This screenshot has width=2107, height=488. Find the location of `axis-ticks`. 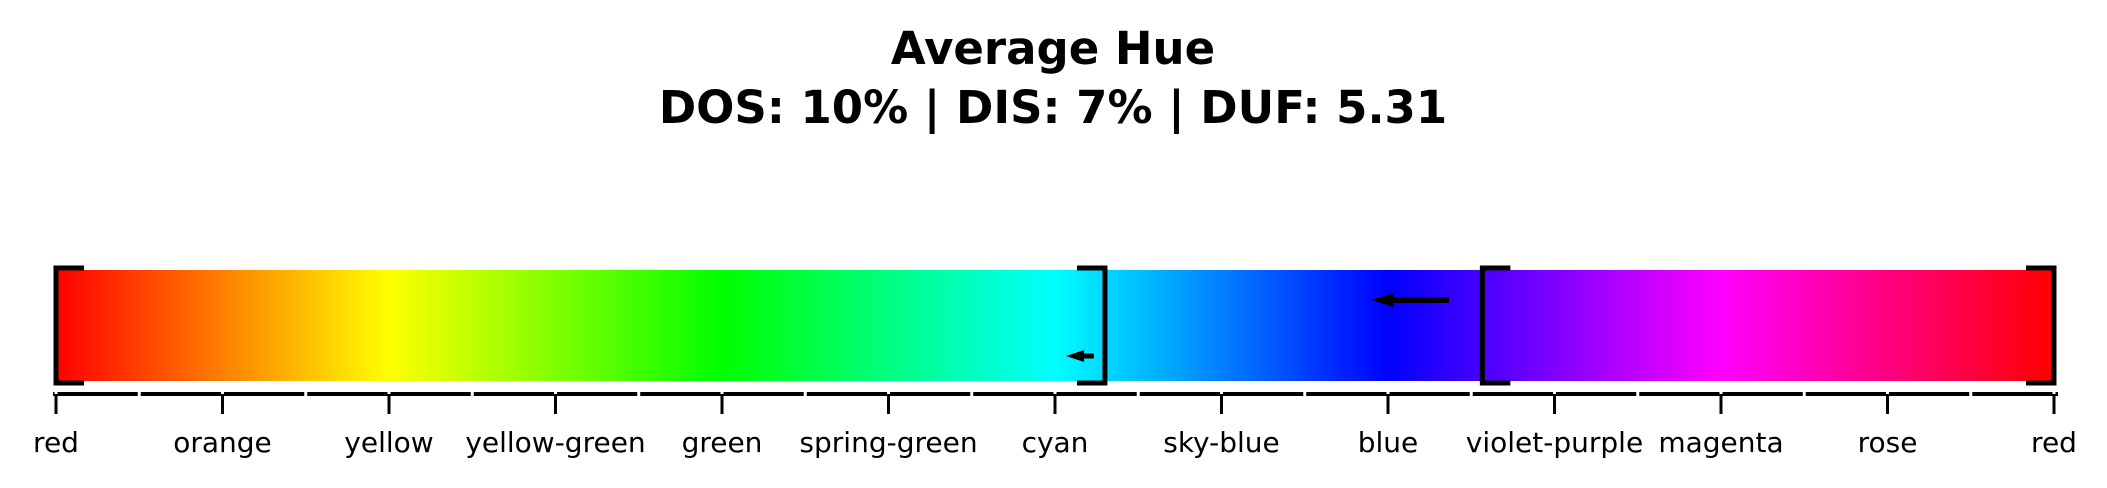

axis-ticks is located at coordinates (1055, 402).